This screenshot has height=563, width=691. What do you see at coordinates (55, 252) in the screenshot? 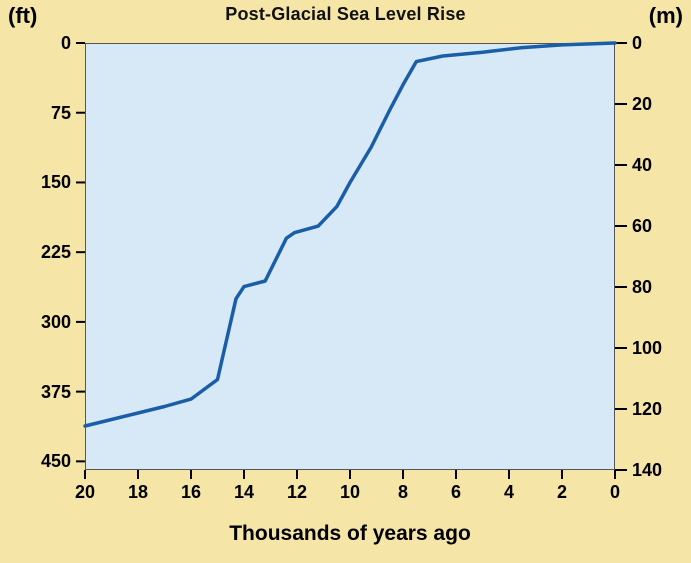
I see `left-axis-tick-label-ft: 225` at bounding box center [55, 252].